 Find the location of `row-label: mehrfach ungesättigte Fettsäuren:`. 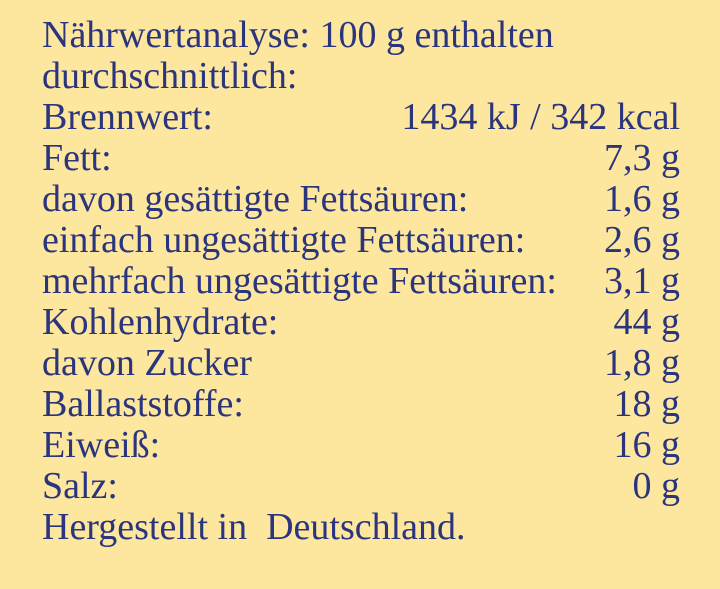

row-label: mehrfach ungesättigte Fettsäuren: is located at coordinates (299, 281).